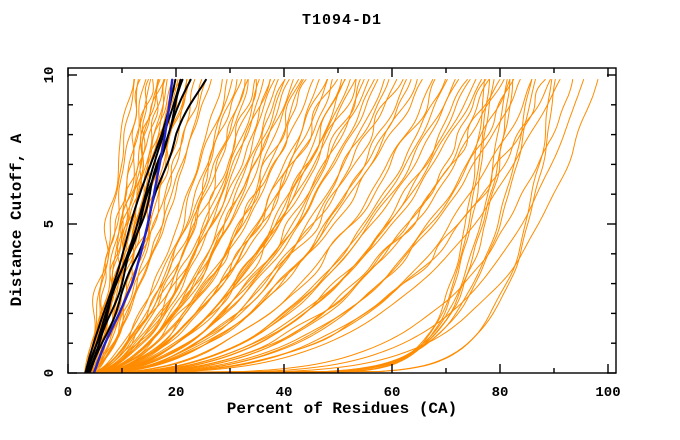  What do you see at coordinates (68, 393) in the screenshot?
I see `x-tick-label: 0` at bounding box center [68, 393].